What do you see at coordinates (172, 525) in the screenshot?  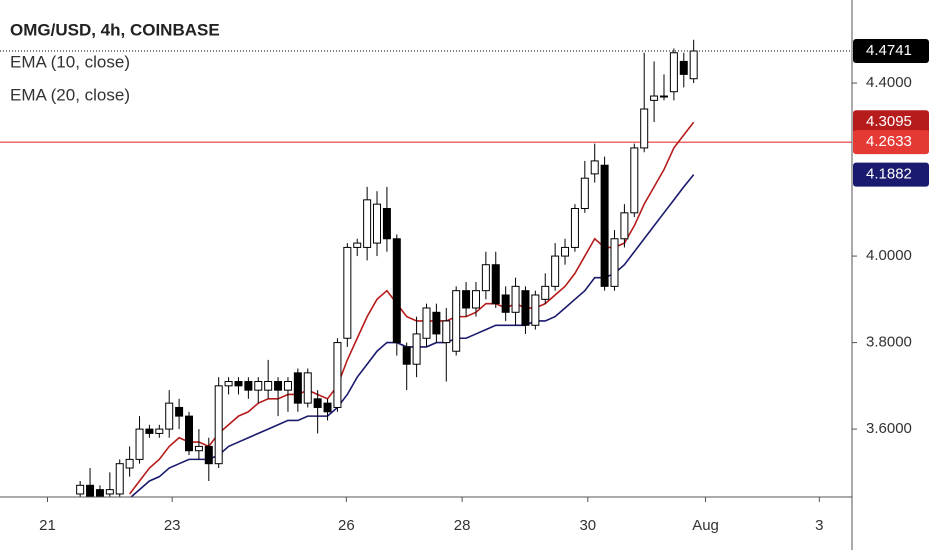 I see `x-tick-label: 23` at bounding box center [172, 525].